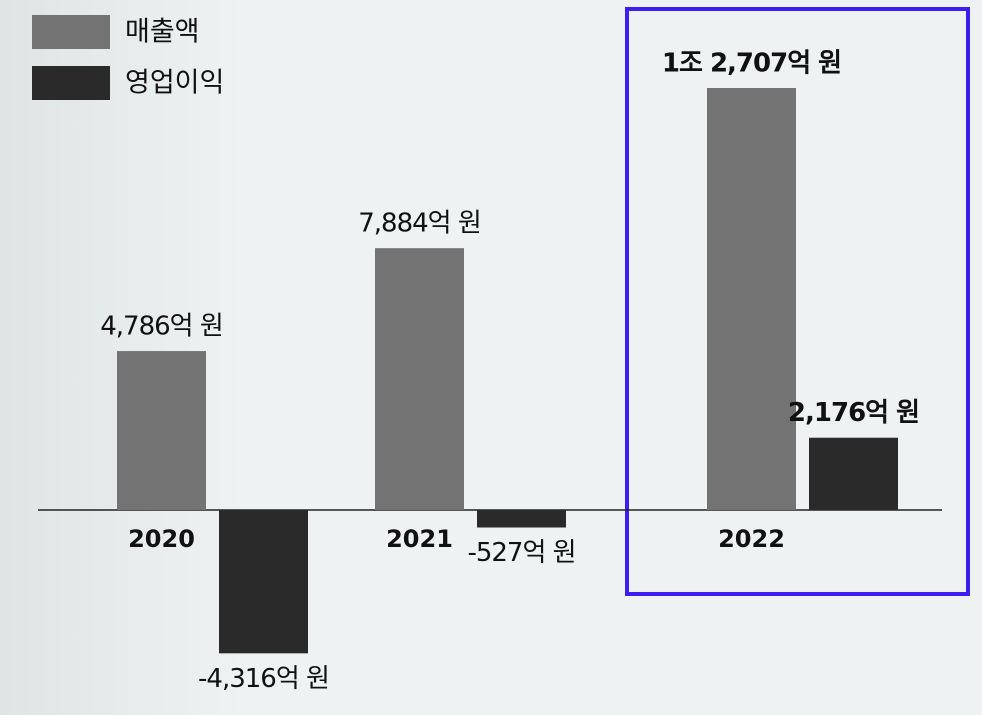 This screenshot has height=715, width=982. What do you see at coordinates (161, 539) in the screenshot?
I see `x-tick-label: 2020` at bounding box center [161, 539].